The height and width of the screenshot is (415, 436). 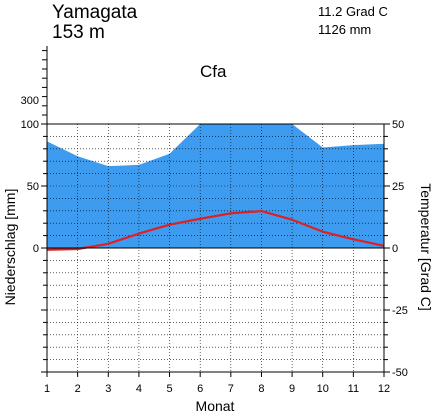 What do you see at coordinates (78, 389) in the screenshot?
I see `x-tick-label: 2` at bounding box center [78, 389].